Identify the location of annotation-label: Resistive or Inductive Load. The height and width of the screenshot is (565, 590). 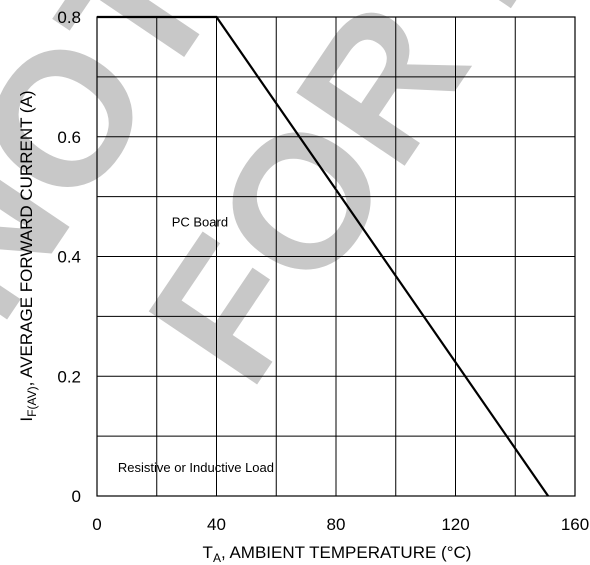
(196, 467).